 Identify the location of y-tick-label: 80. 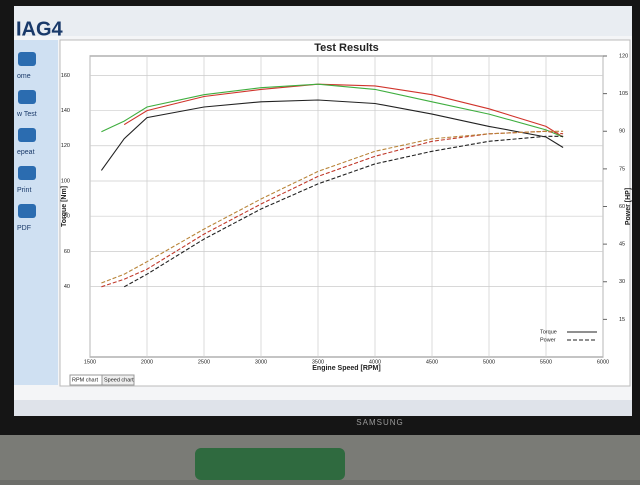
(67, 217).